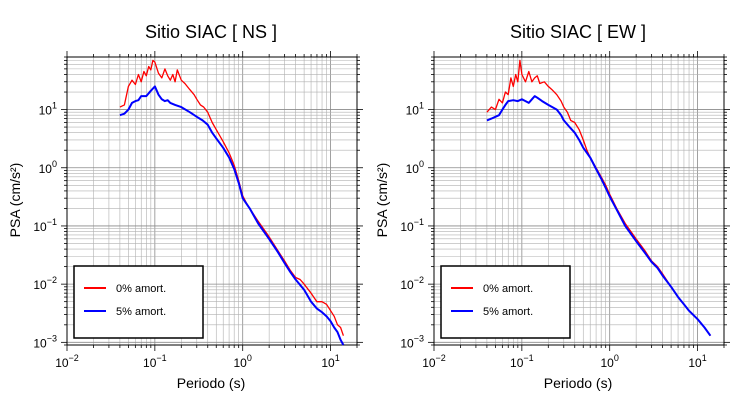 This screenshot has height=400, width=730. What do you see at coordinates (211, 32) in the screenshot?
I see `chart-title: Sitio SIAC [ NS ]` at bounding box center [211, 32].